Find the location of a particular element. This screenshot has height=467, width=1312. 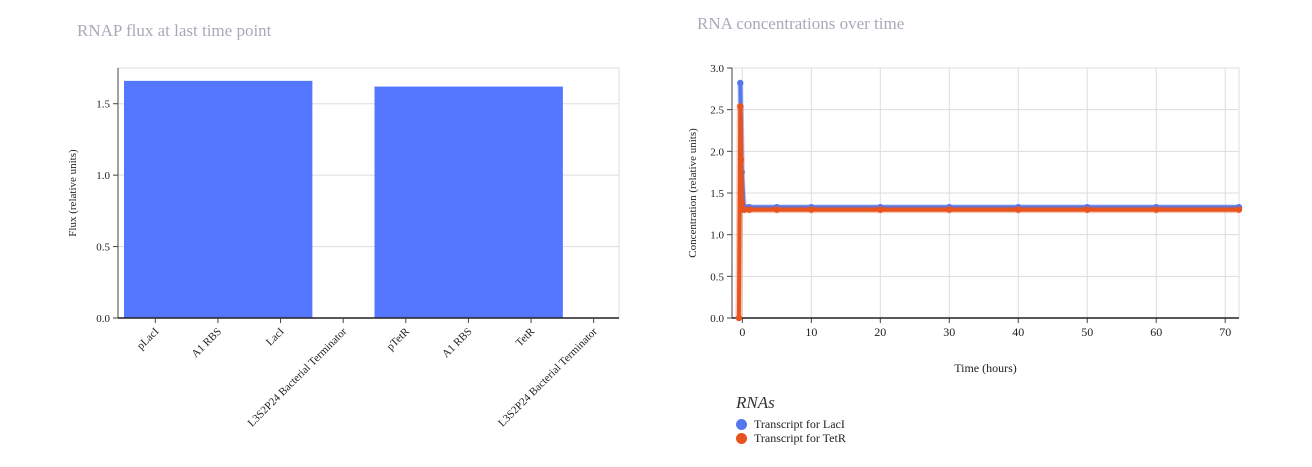

legend-item-tetr: Transcript for TetR is located at coordinates (791, 438).